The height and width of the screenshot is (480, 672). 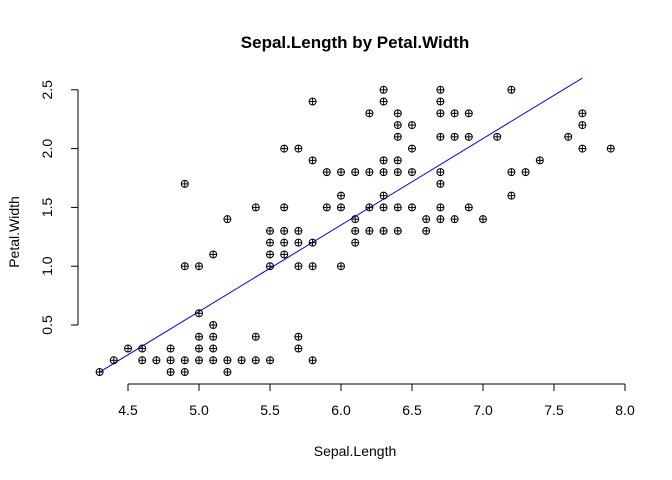 What do you see at coordinates (47, 266) in the screenshot?
I see `y-tick-label: 1.0` at bounding box center [47, 266].